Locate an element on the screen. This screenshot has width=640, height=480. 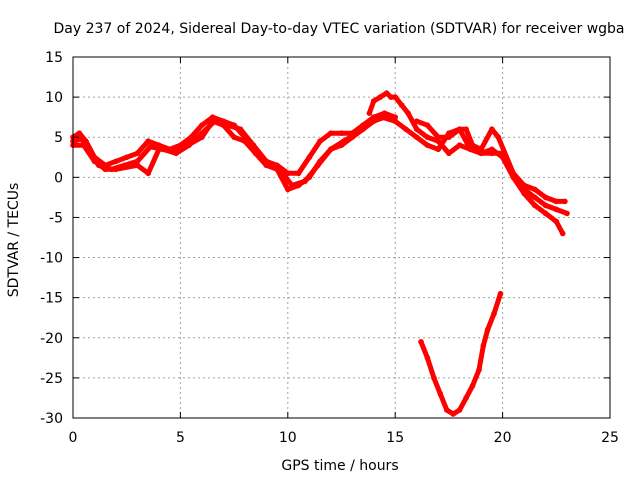
x-tick-label: 15 is located at coordinates (395, 438).